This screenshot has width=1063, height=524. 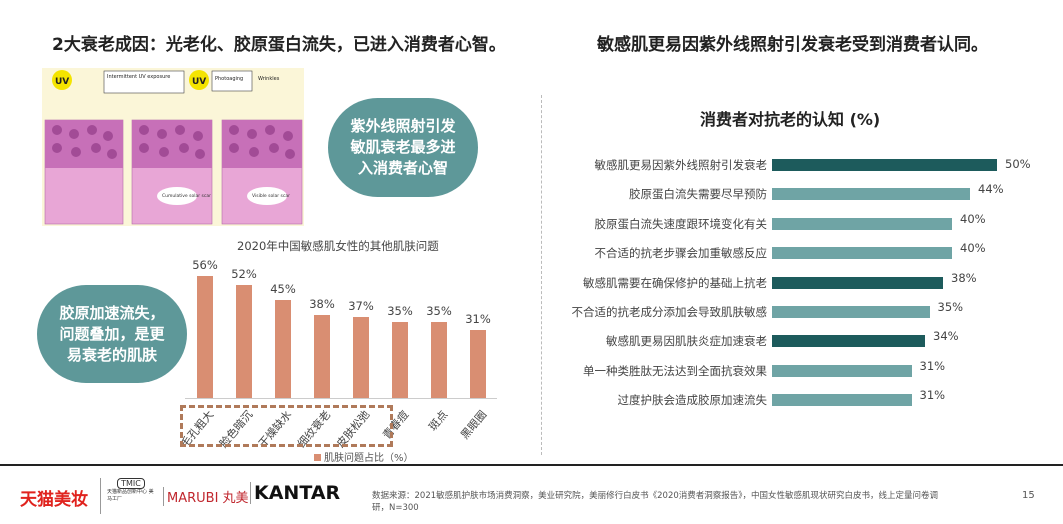 I want to click on svg-text: Photoaging, so click(x=229, y=79).